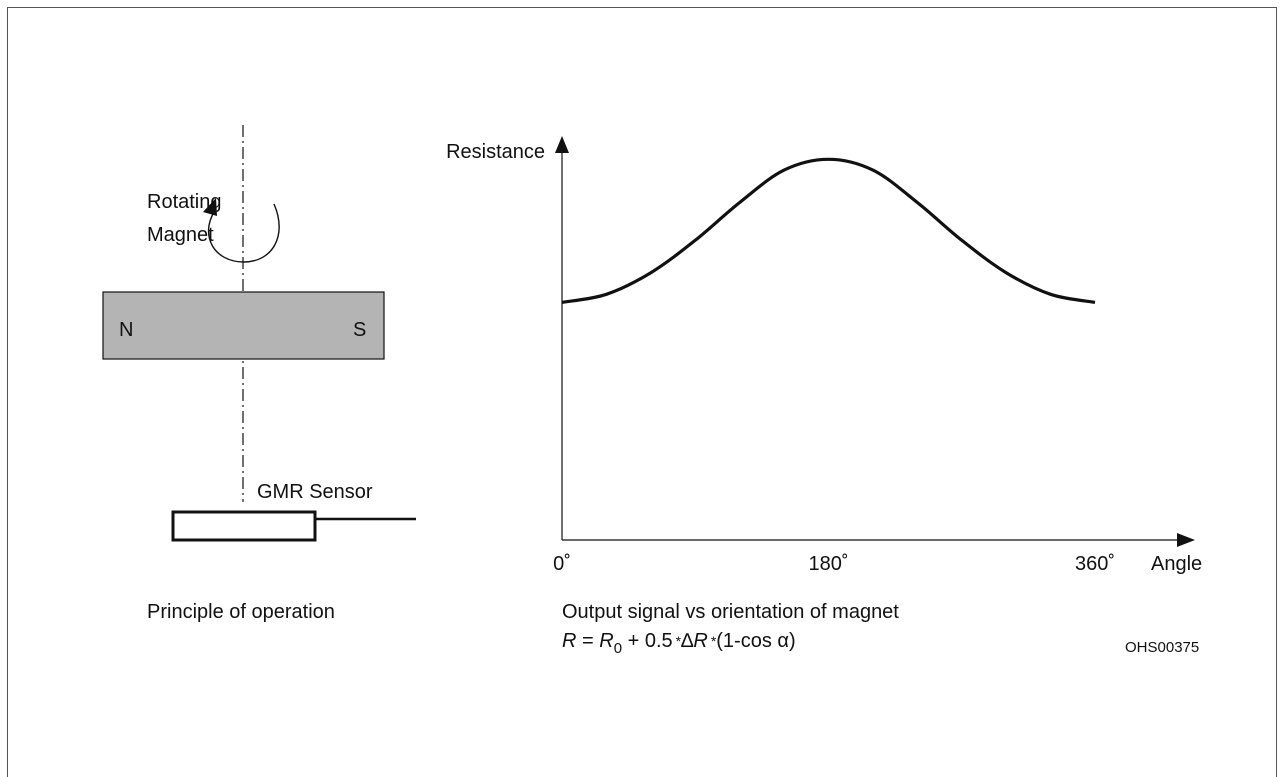 This screenshot has height=777, width=1288. Describe the element at coordinates (562, 144) in the screenshot. I see `y-axis-arrow-icon` at that location.